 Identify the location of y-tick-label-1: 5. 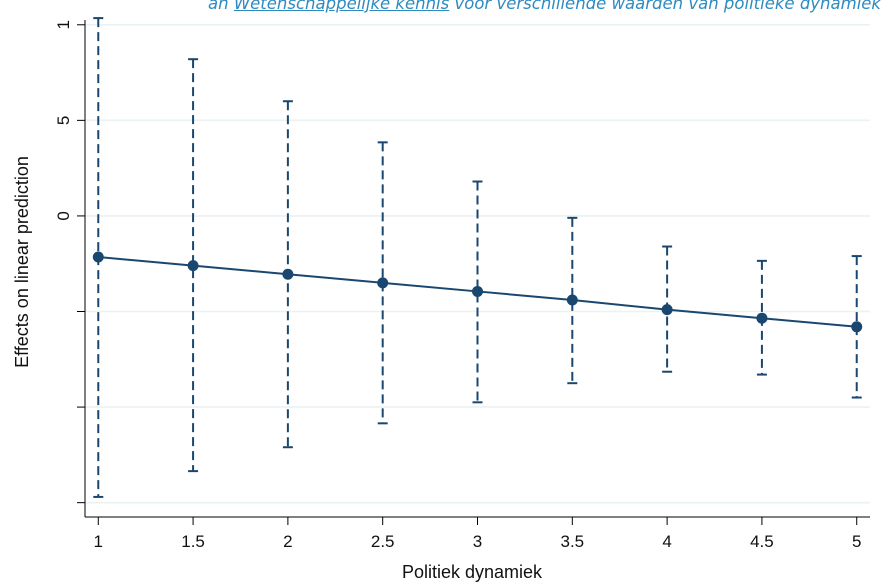
(63, 120).